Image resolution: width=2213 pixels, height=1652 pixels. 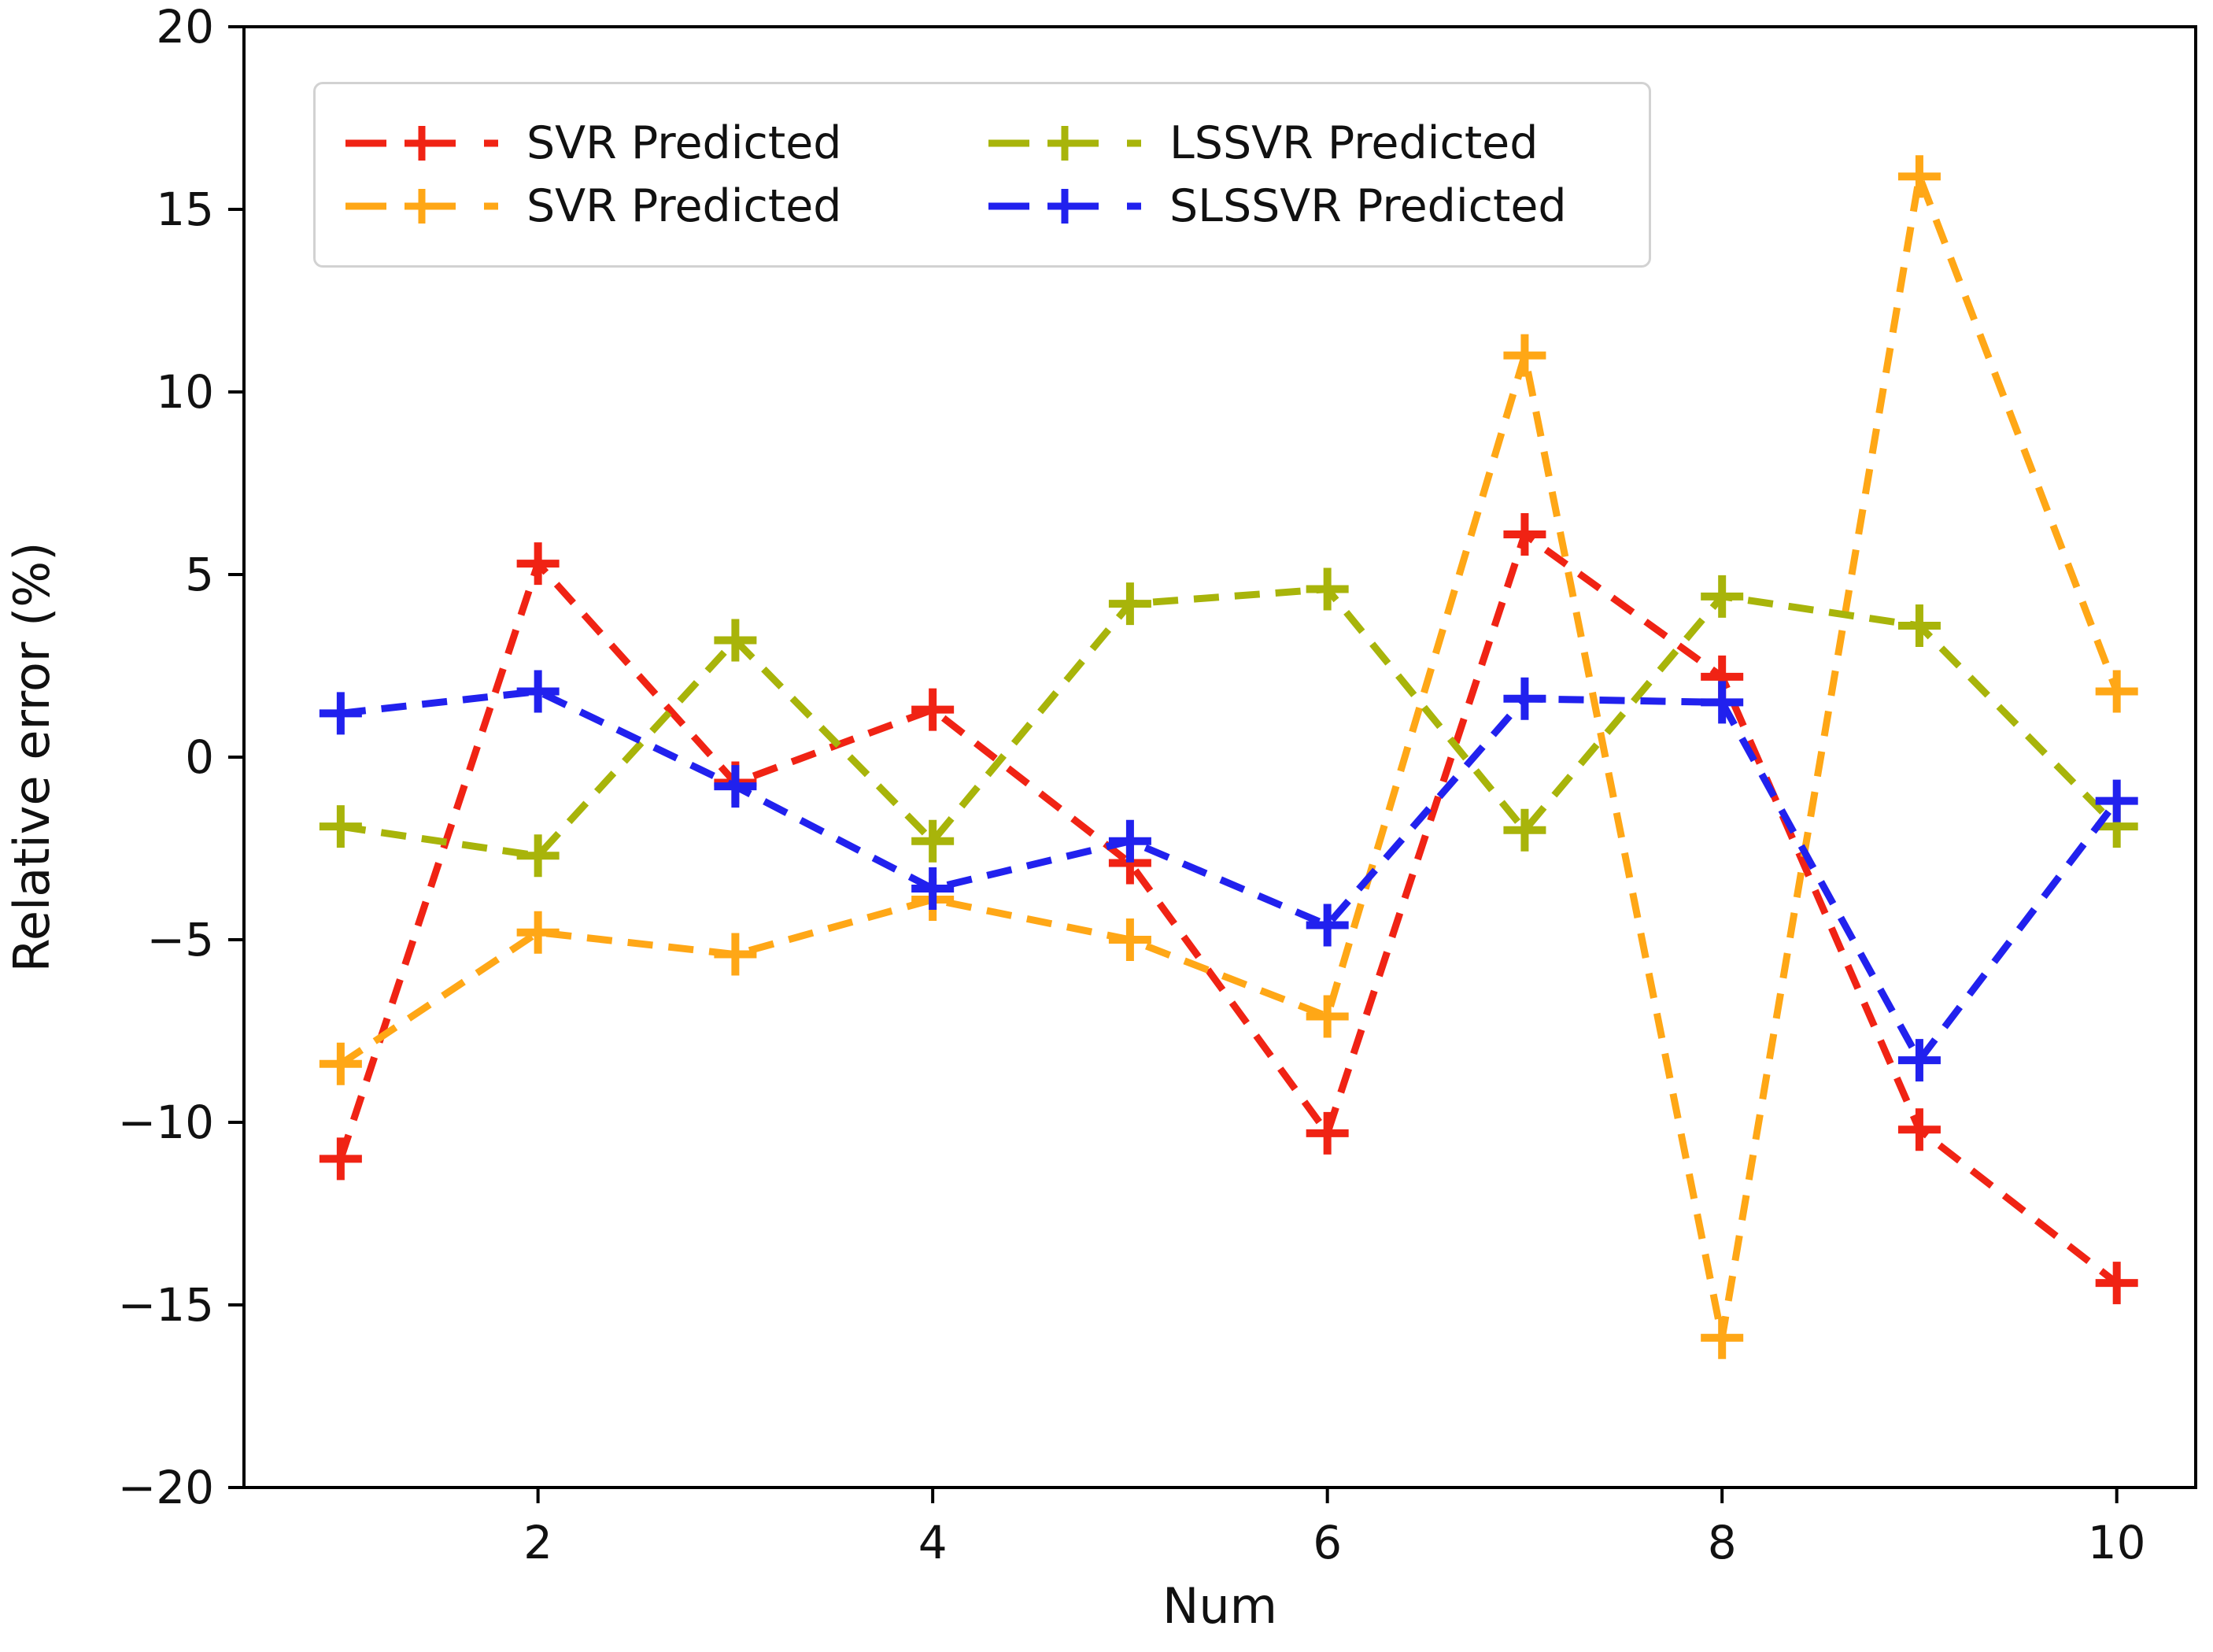 What do you see at coordinates (166, 1305) in the screenshot?
I see `y-tick-label: −15` at bounding box center [166, 1305].